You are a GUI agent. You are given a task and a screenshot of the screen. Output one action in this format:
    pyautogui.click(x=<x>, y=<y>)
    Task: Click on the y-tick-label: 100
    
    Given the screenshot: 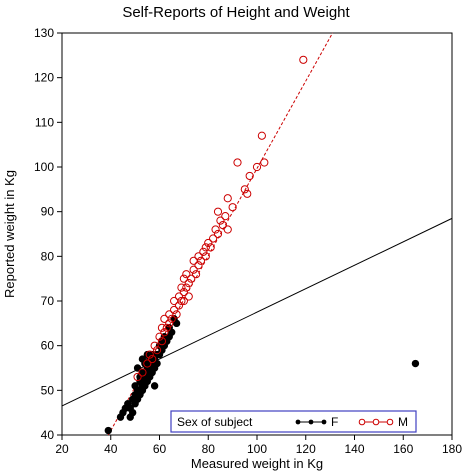 What is the action you would take?
    pyautogui.click(x=44, y=167)
    